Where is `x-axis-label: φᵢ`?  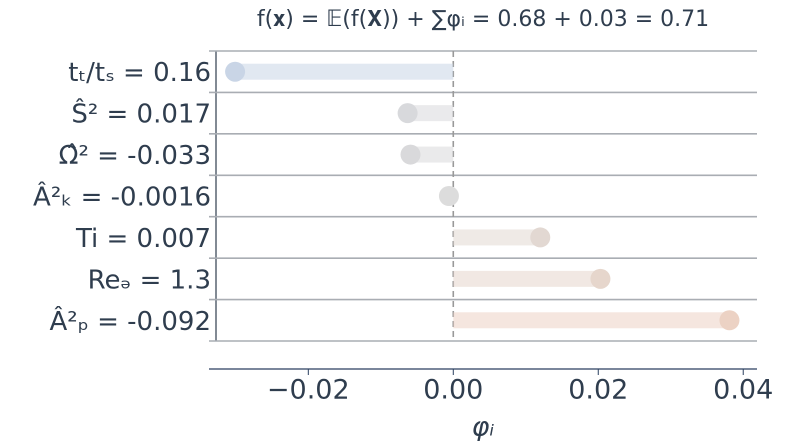 x-axis-label: φᵢ is located at coordinates (483, 427).